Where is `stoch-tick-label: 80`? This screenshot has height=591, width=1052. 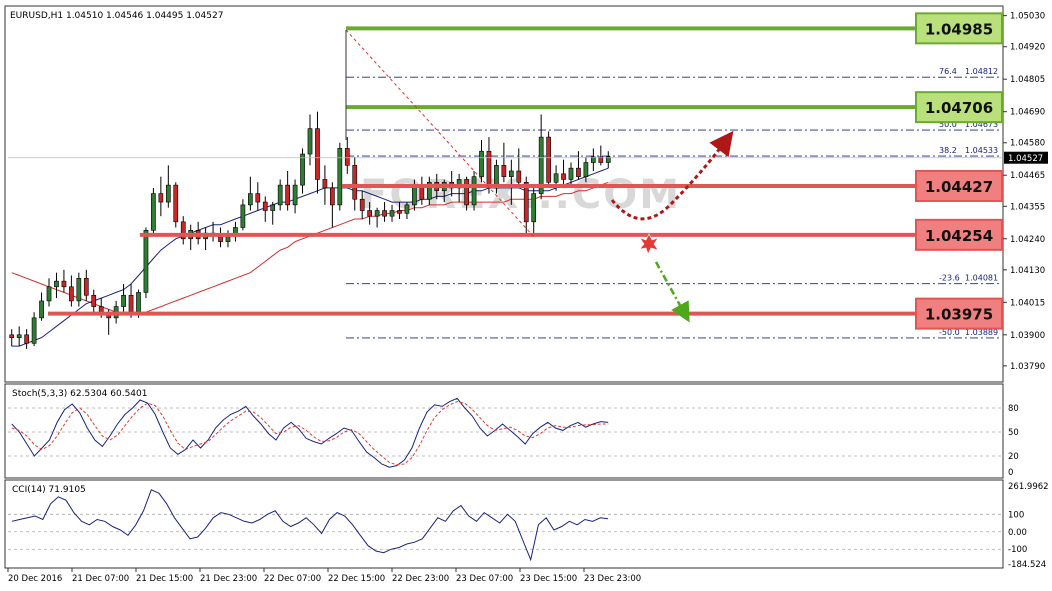
stoch-tick-label: 80 is located at coordinates (1013, 409).